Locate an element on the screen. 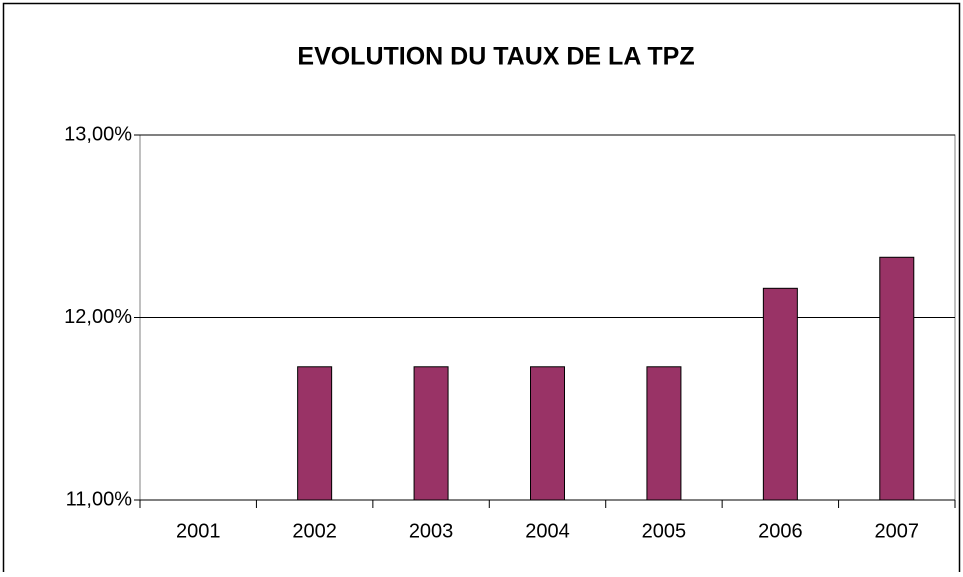 Image resolution: width=963 pixels, height=577 pixels. y-tick-label: 12,00% is located at coordinates (98, 317).